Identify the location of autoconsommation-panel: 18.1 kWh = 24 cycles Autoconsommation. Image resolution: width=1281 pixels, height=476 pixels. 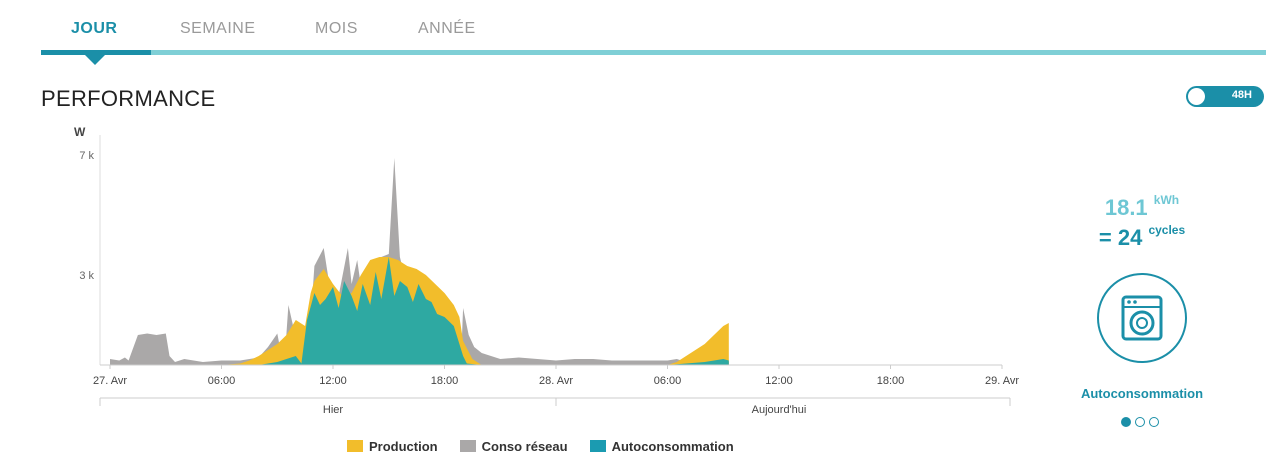
(1142, 309).